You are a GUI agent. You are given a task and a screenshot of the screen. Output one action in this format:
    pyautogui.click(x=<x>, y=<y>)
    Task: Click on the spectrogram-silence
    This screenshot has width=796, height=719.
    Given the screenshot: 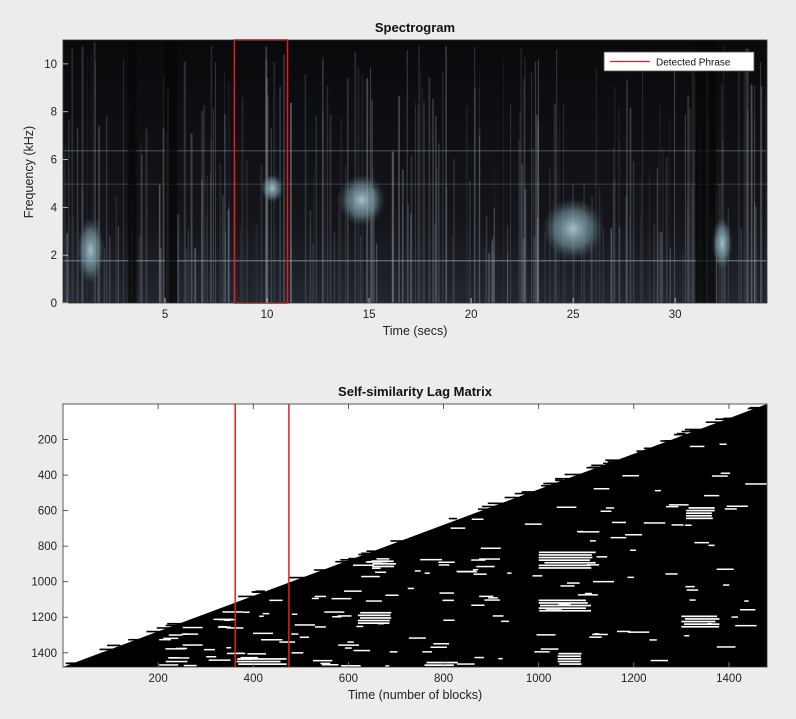 What is the action you would take?
    pyautogui.click(x=705, y=171)
    